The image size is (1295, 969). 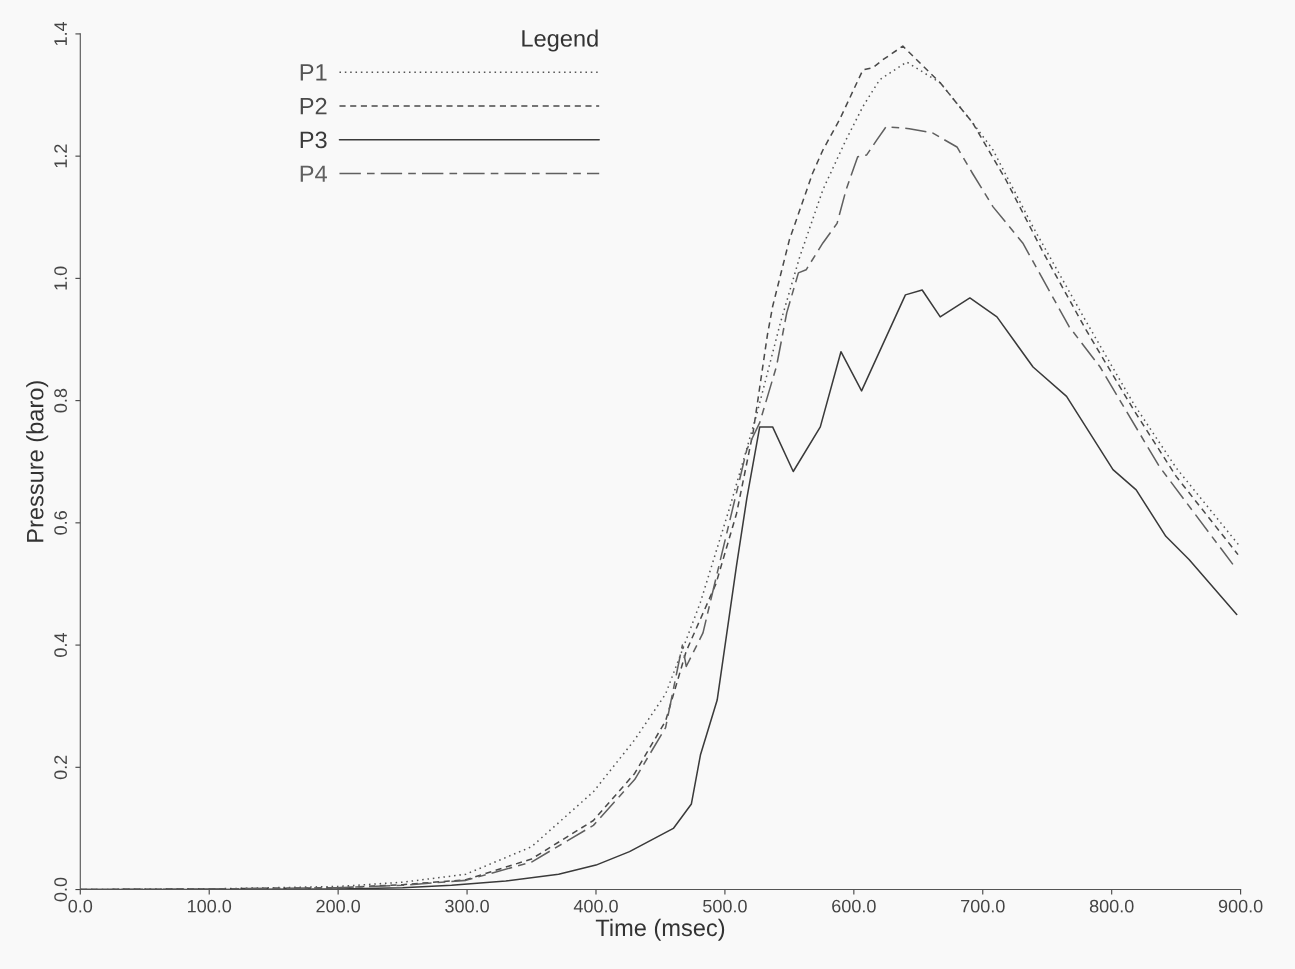 What do you see at coordinates (595, 906) in the screenshot?
I see `x-tick-label: 400.0` at bounding box center [595, 906].